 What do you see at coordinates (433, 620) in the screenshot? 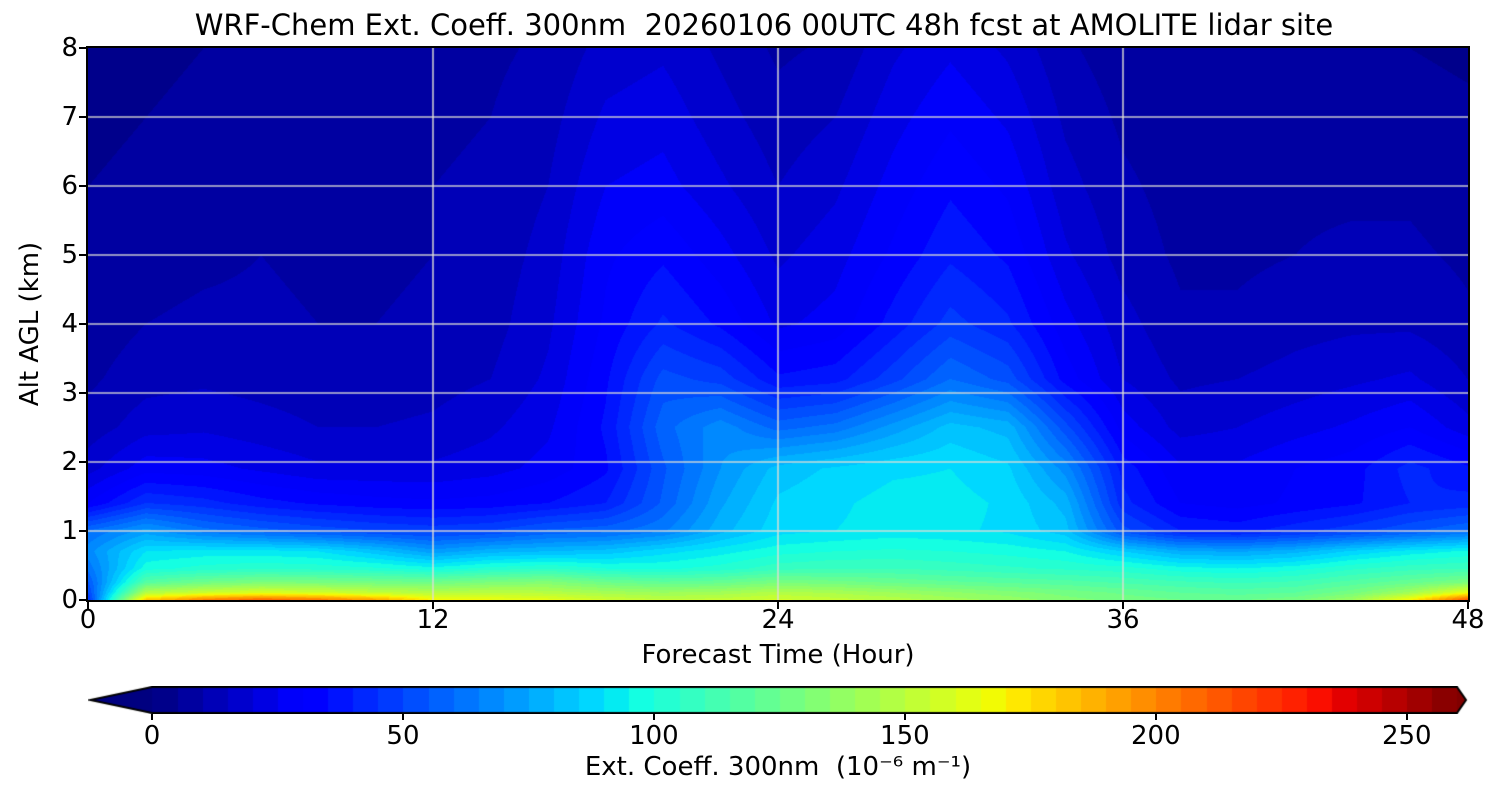
I see `x-tick-label: 12` at bounding box center [433, 620].